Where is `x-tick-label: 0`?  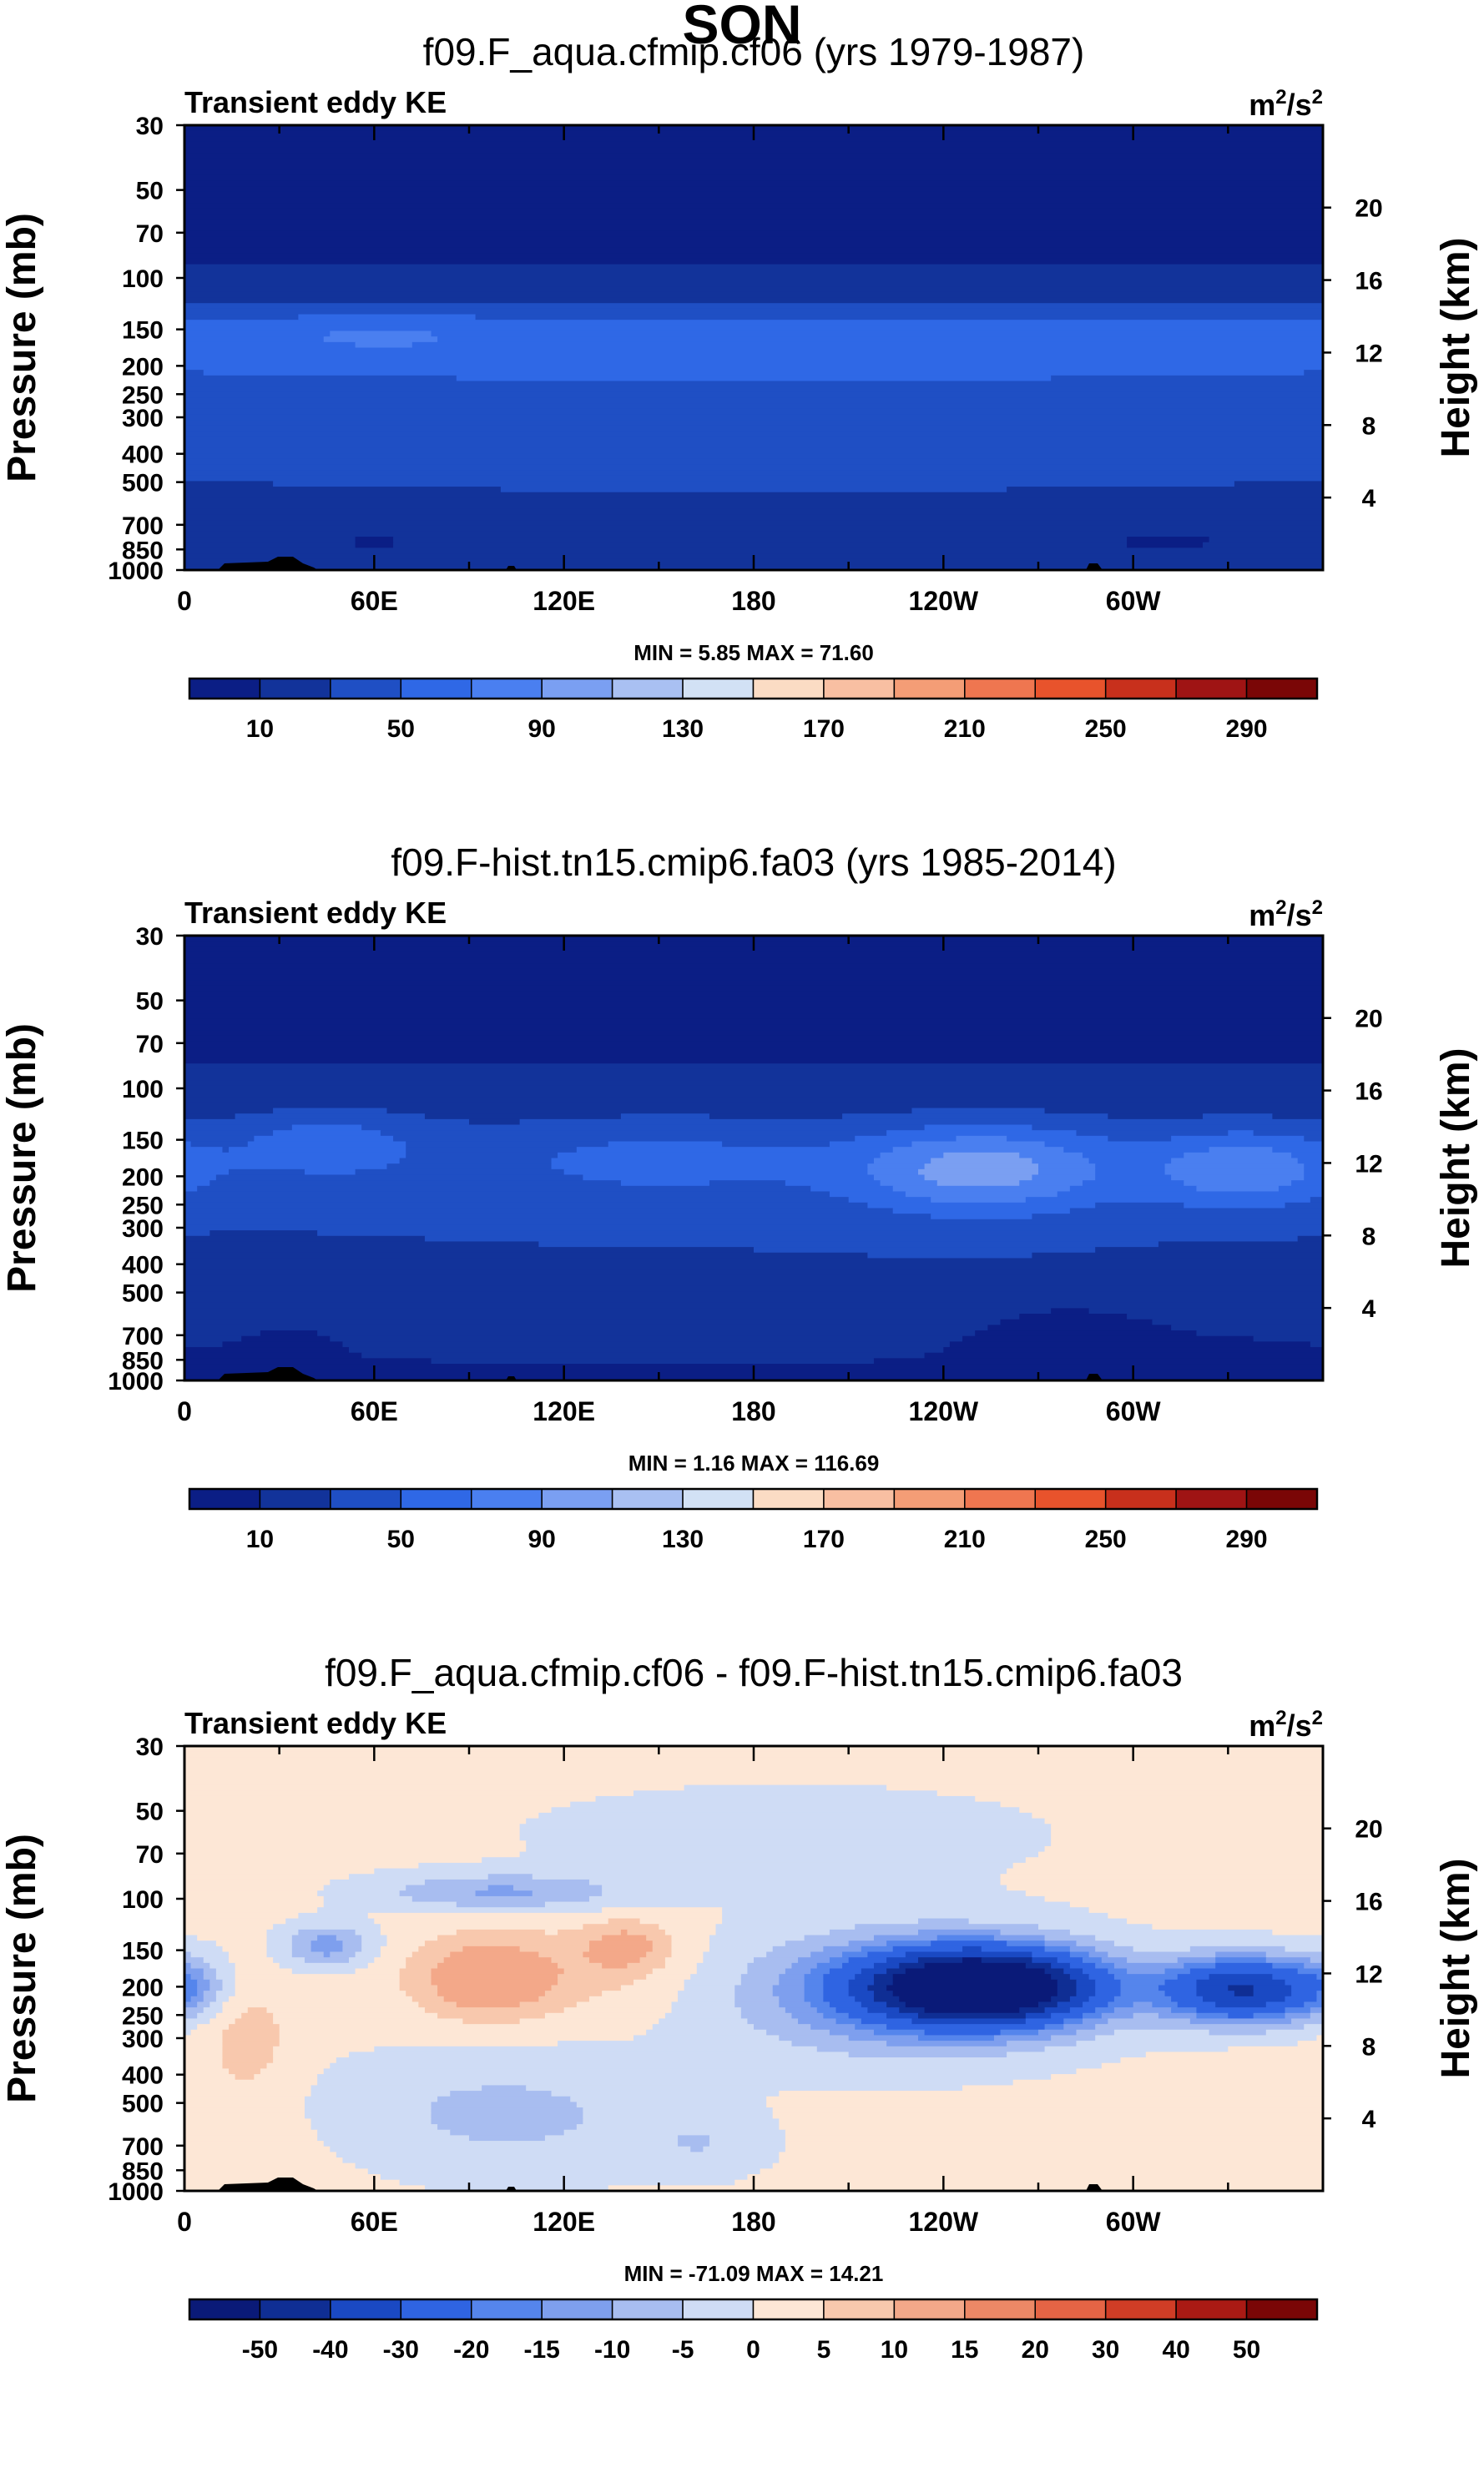
x-tick-label: 0 is located at coordinates (184, 1411).